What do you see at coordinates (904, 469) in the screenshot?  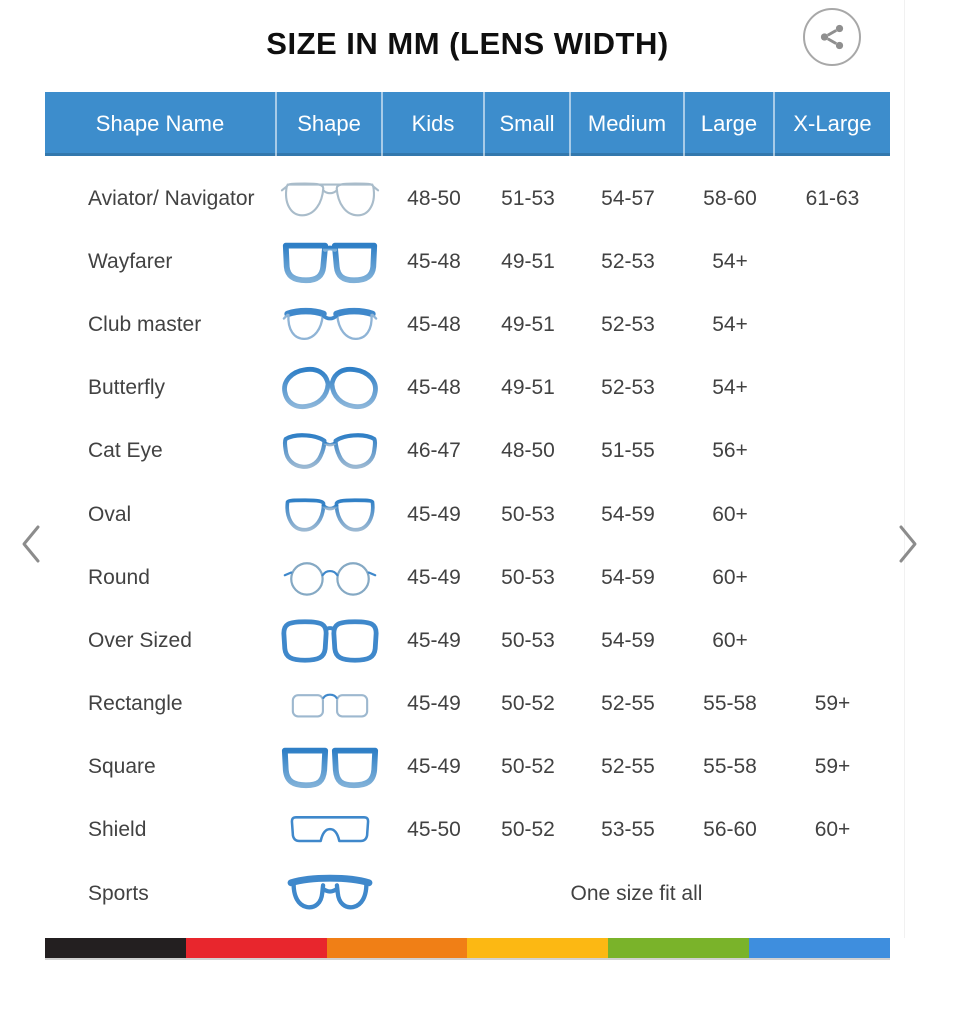 I see `carousel-edge-divider` at bounding box center [904, 469].